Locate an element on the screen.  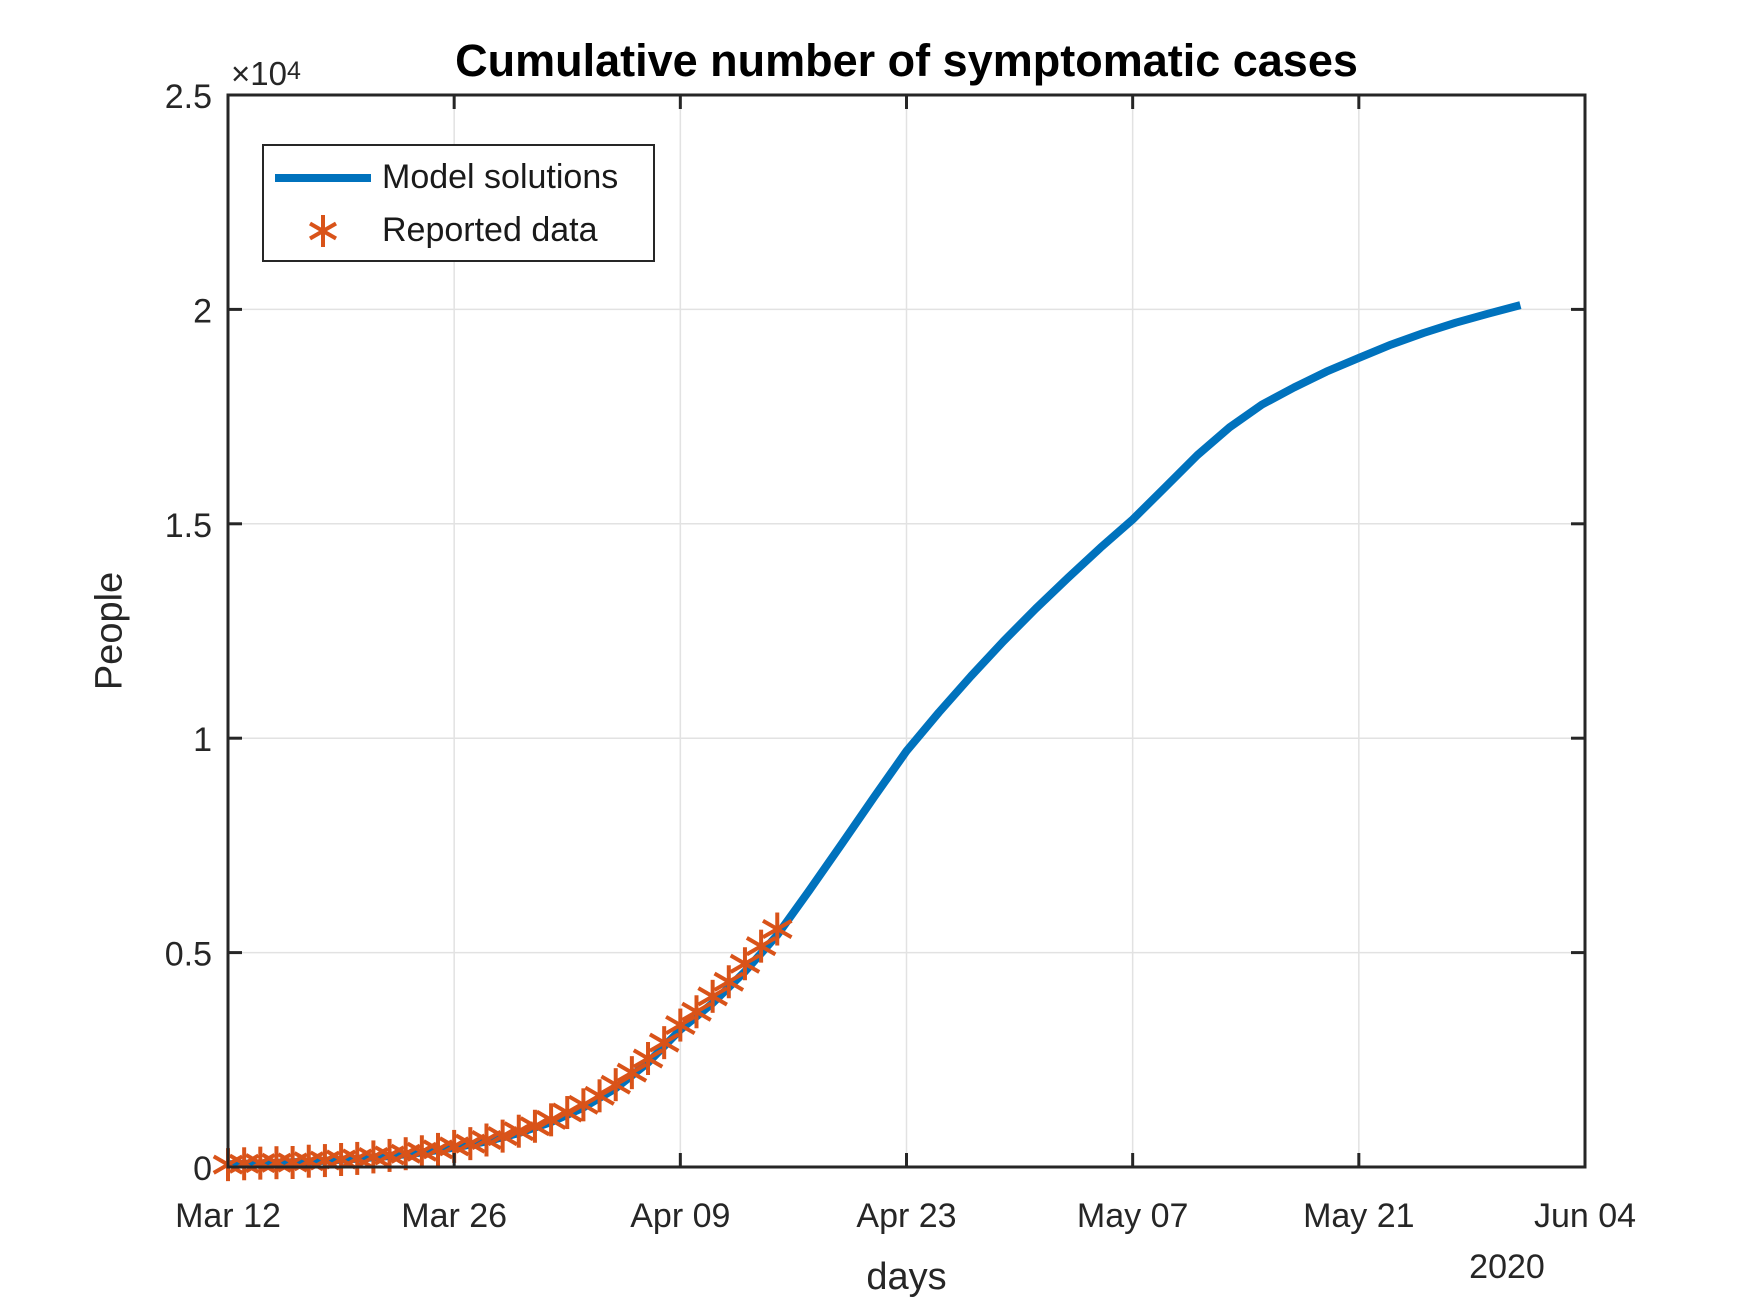
legend-row-reported: Reported data is located at coordinates (458, 230).